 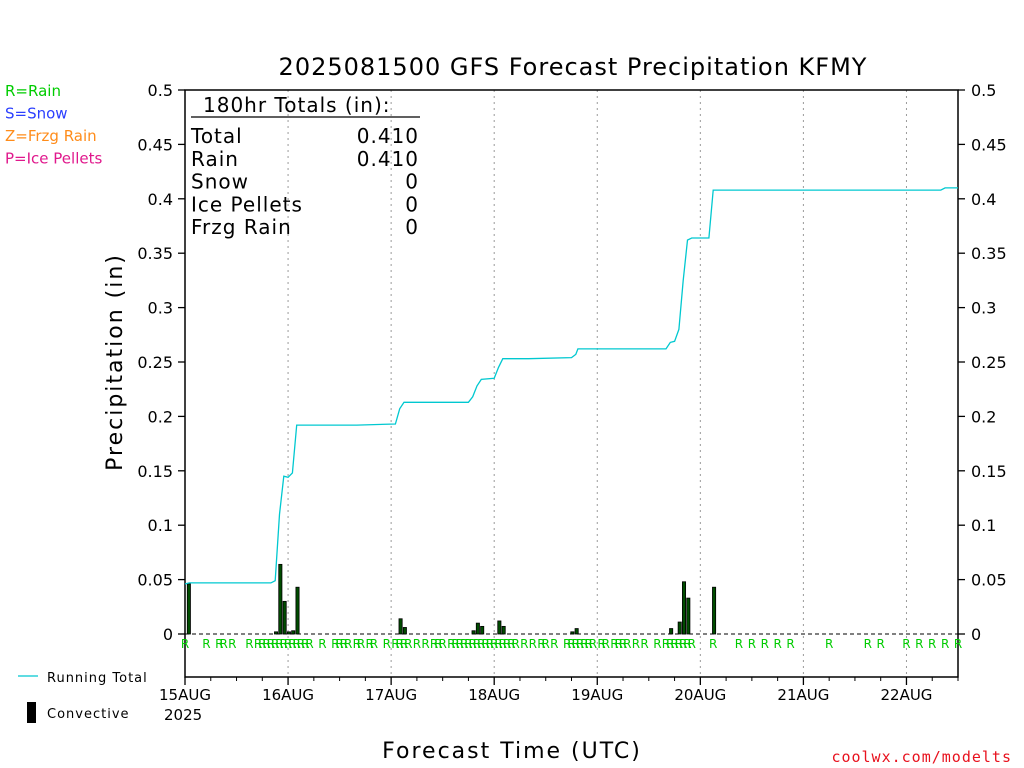 What do you see at coordinates (51, 136) in the screenshot?
I see `type-legend-entry: Z=Frzg Rain` at bounding box center [51, 136].